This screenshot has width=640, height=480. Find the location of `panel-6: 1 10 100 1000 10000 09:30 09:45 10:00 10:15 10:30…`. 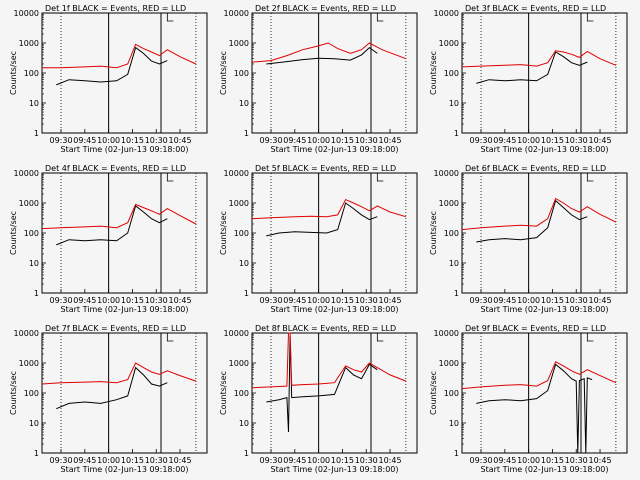

panel-6: 1 10 100 1000 10000 09:30 09:45 10:00 10:15 10:30… is located at coordinates (528, 239).